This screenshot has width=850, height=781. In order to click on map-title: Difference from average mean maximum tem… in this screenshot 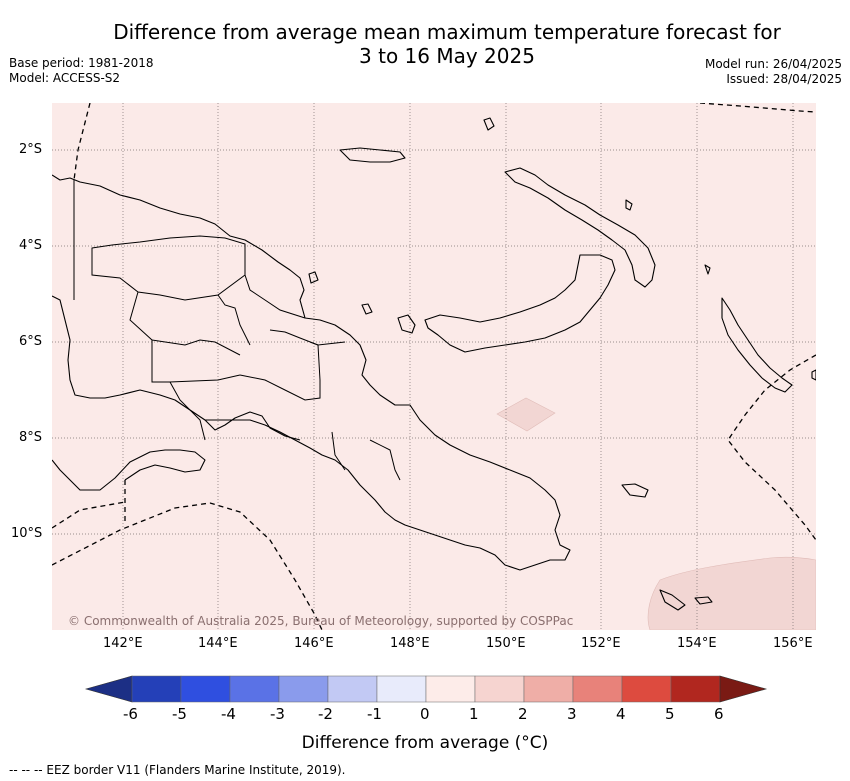, I will do `click(425, 44)`.